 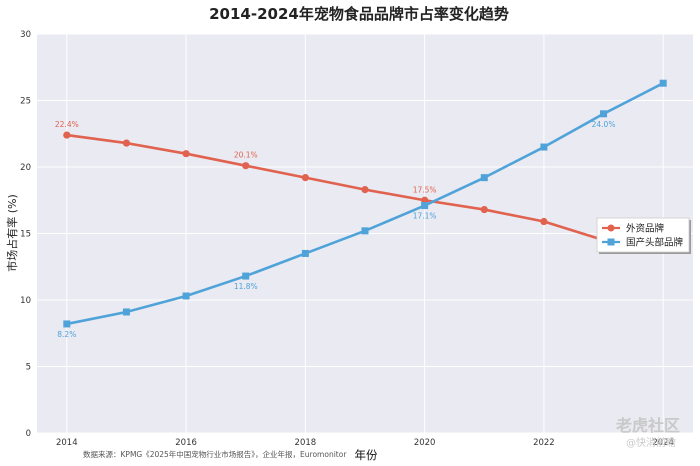 I want to click on x-tick-label: 2014, so click(x=67, y=443).